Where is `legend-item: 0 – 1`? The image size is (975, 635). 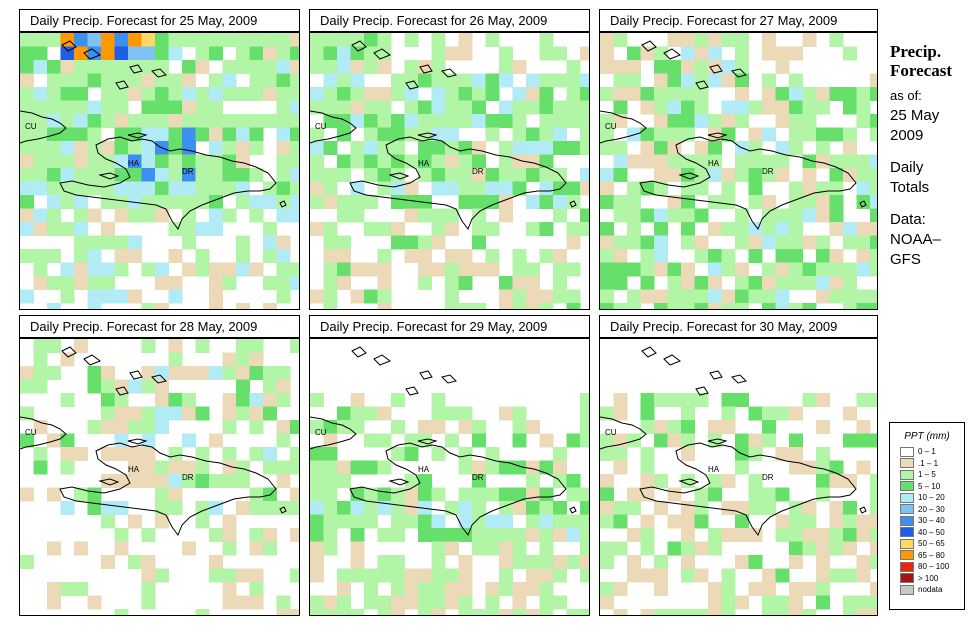 legend-item: 0 – 1 is located at coordinates (927, 452).